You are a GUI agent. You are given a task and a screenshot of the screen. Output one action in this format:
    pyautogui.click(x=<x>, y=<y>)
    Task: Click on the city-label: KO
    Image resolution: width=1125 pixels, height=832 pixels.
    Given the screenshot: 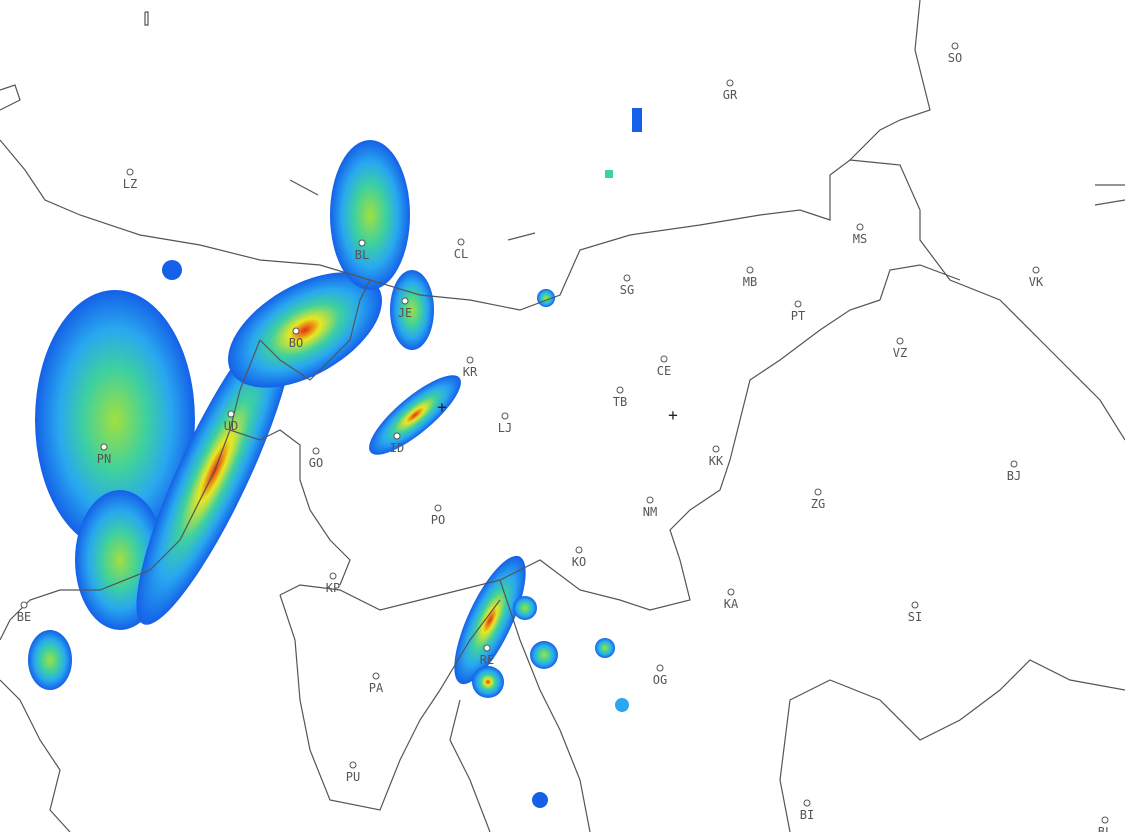 What is the action you would take?
    pyautogui.click(x=579, y=562)
    